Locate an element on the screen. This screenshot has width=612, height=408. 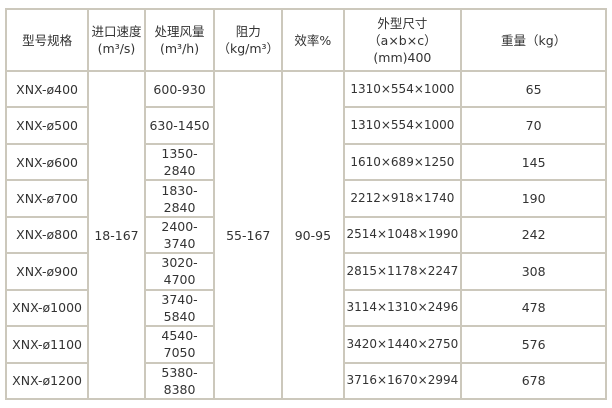
cell-flow: 600-930 is located at coordinates (179, 89).